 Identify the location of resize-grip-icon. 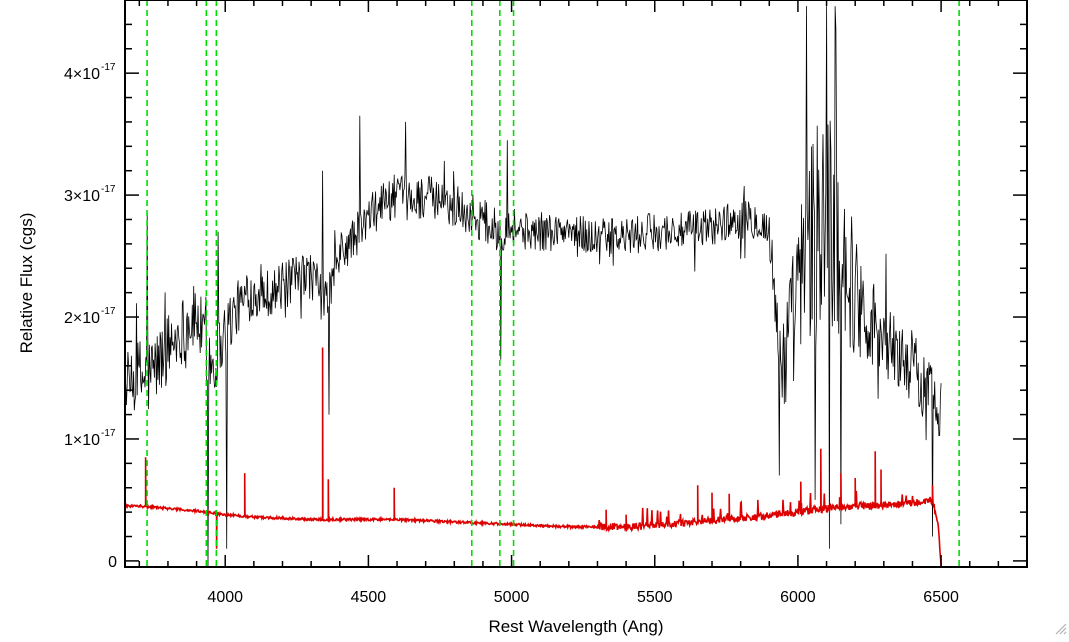
(1060, 628).